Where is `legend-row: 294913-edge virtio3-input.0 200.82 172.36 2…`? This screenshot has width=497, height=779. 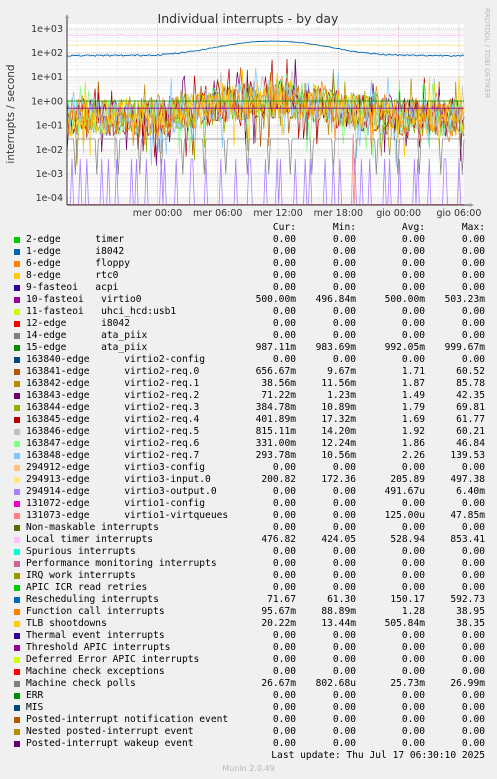
legend-row: 294913-edge virtio3-input.0 200.82 172.36 2… is located at coordinates (248, 480).